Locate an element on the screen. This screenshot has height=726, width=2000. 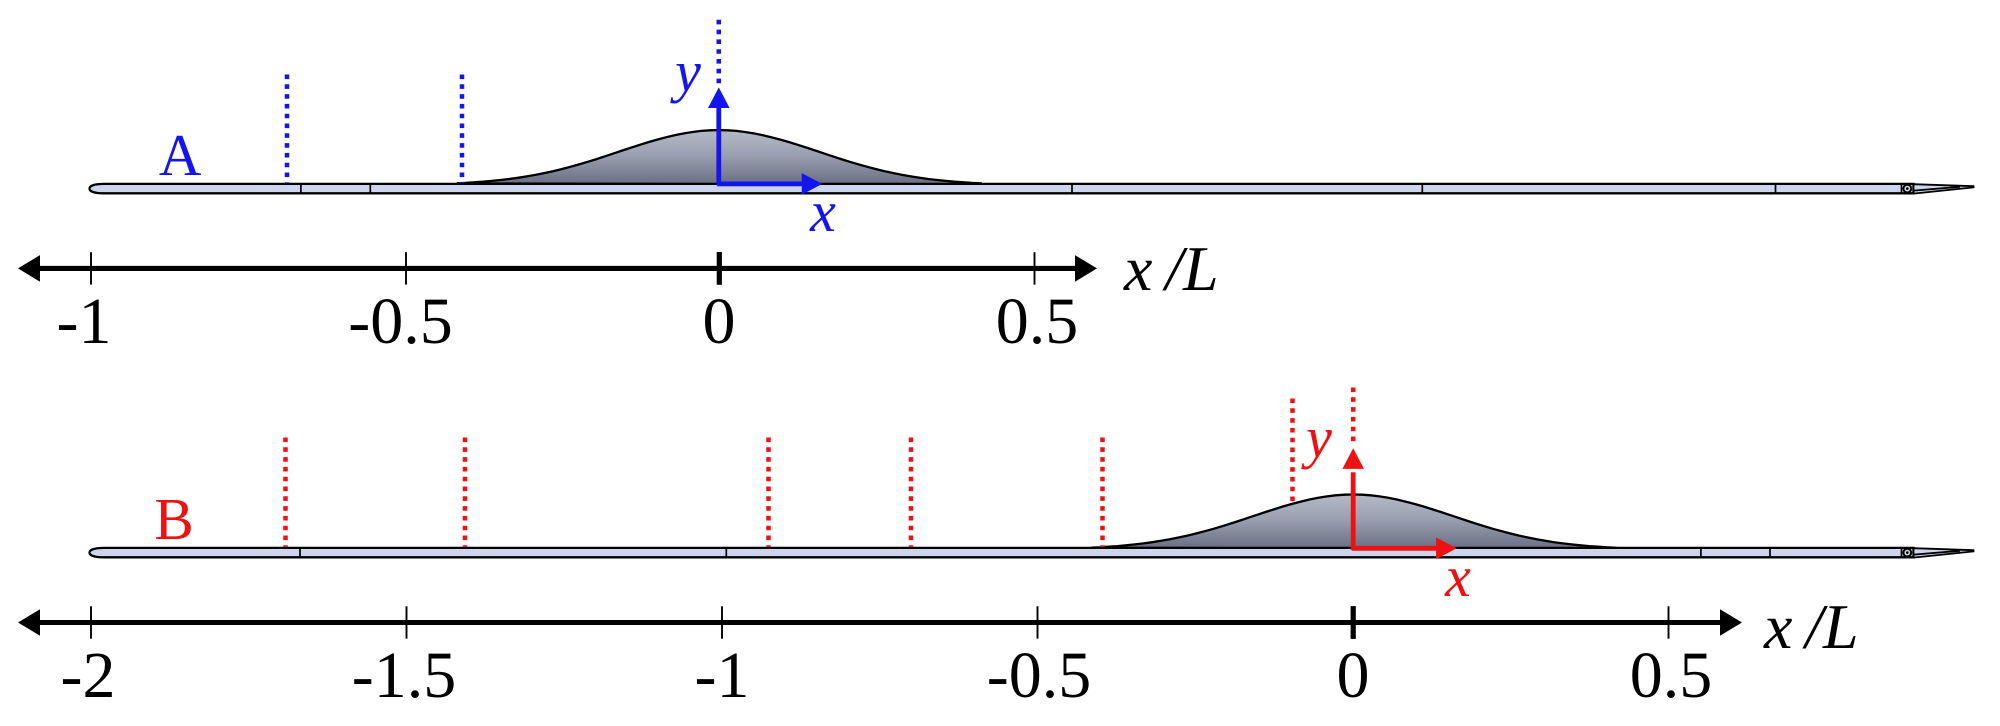
svg-text: B is located at coordinates (173, 519).